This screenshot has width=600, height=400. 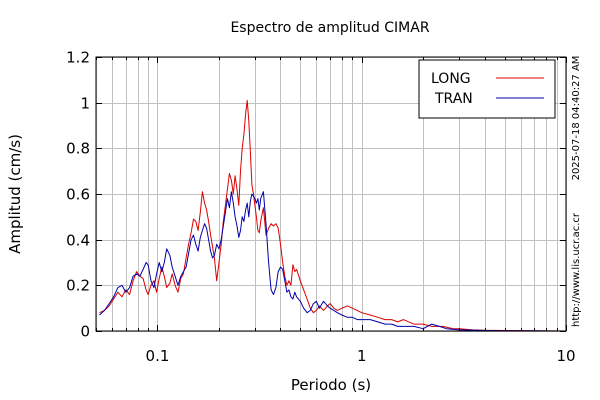 I want to click on y-tick-label: 1, so click(x=85, y=104).